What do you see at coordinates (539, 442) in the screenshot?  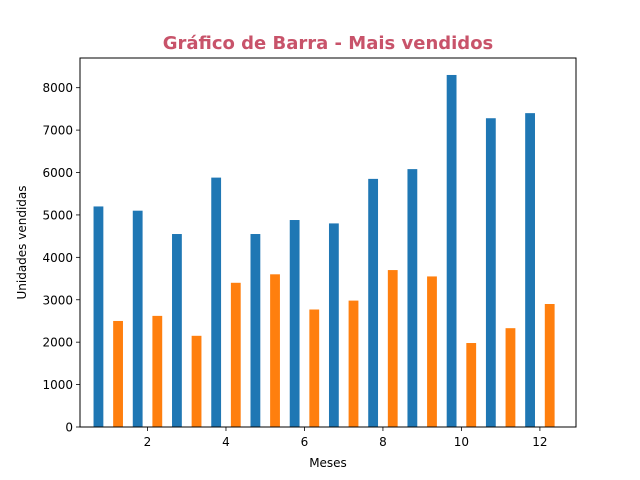 I see `x-tick-label: 12` at bounding box center [539, 442].